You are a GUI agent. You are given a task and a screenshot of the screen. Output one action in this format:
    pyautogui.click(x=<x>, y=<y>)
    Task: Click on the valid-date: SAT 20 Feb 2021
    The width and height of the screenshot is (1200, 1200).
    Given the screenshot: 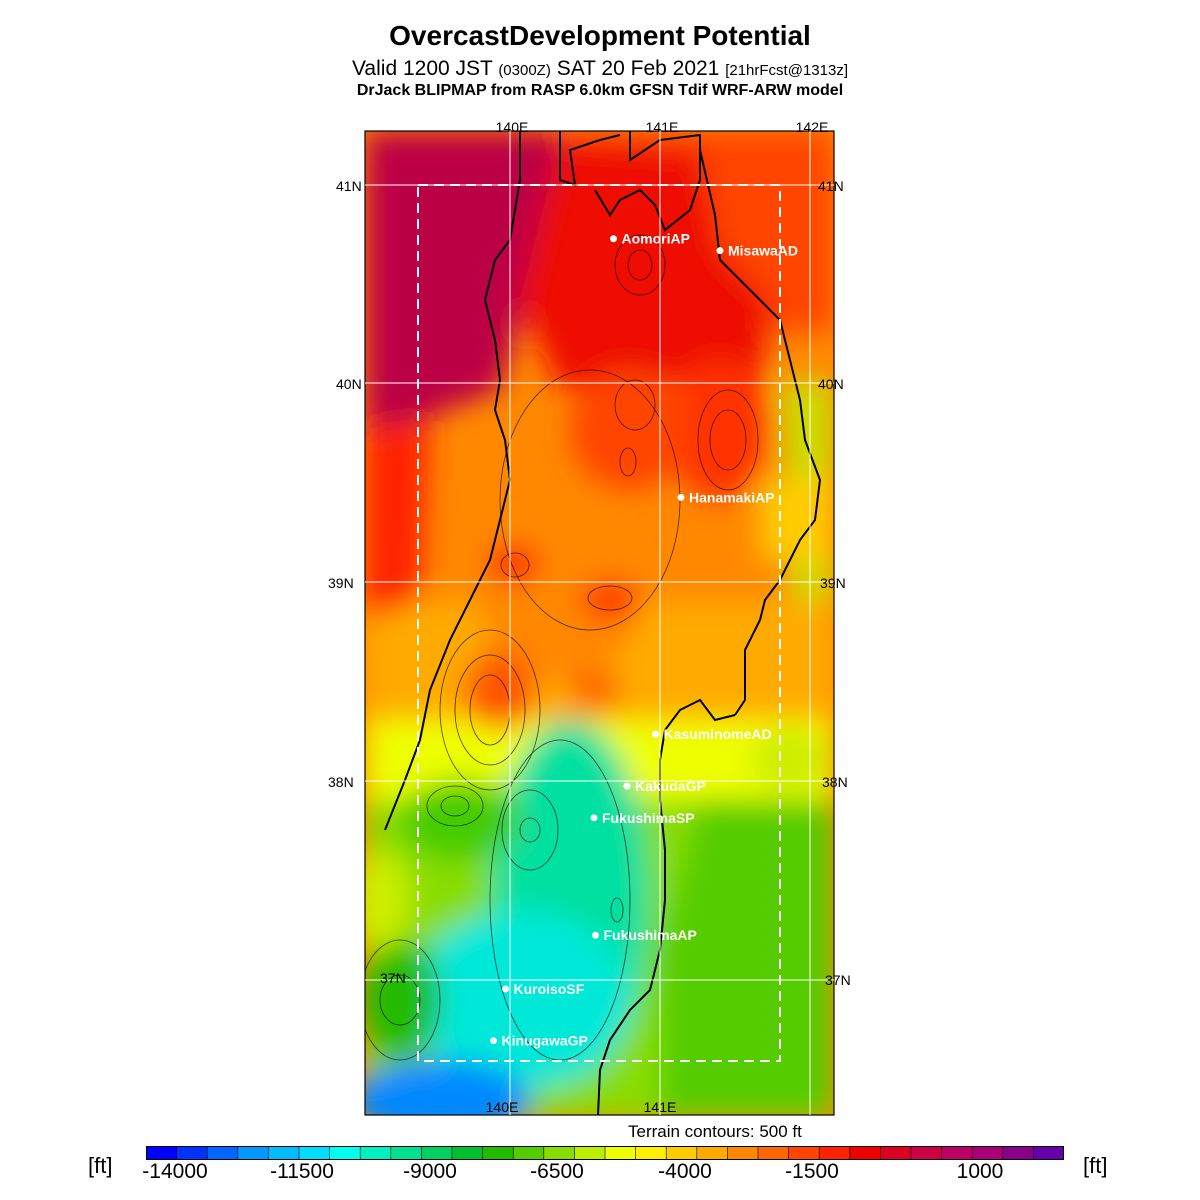 What is the action you would take?
    pyautogui.click(x=638, y=68)
    